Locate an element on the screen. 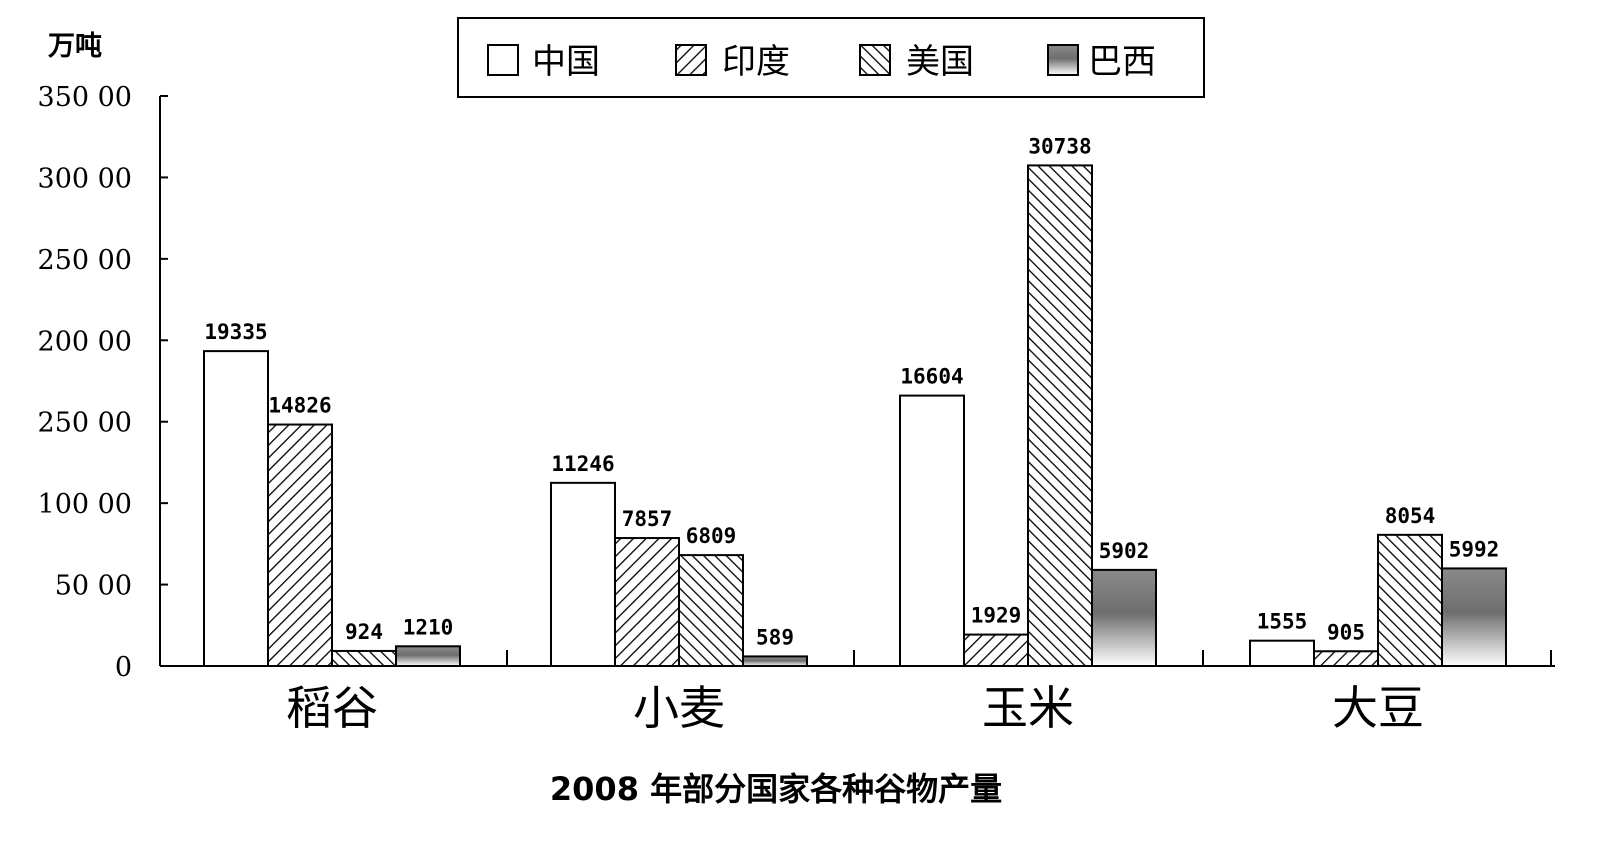 Image resolution: width=1605 pixels, height=864 pixels. legend-label-china: 中国 is located at coordinates (566, 62).